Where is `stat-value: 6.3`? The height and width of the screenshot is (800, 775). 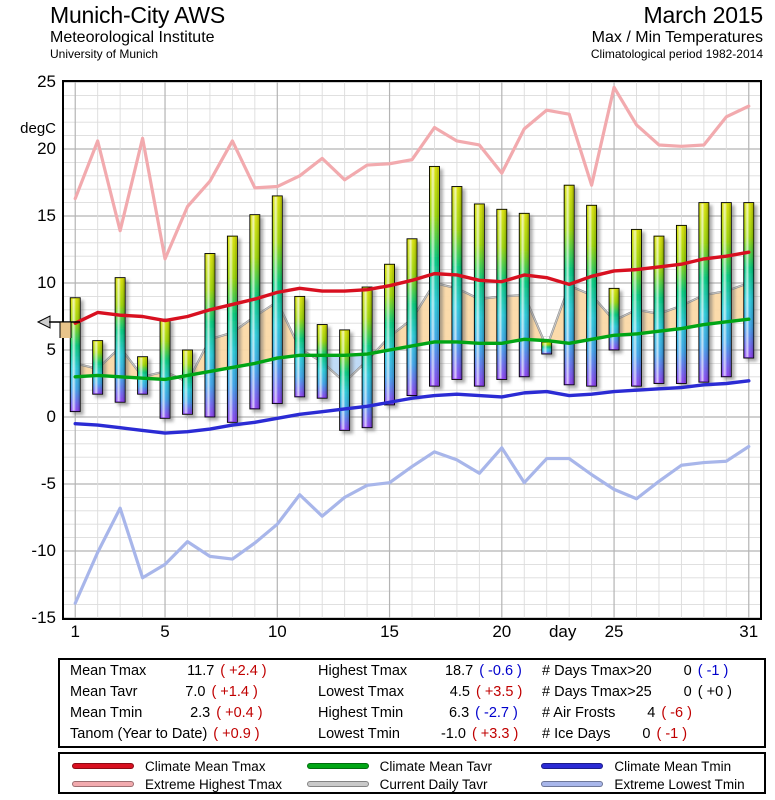
stat-value: 6.3 is located at coordinates (459, 712).